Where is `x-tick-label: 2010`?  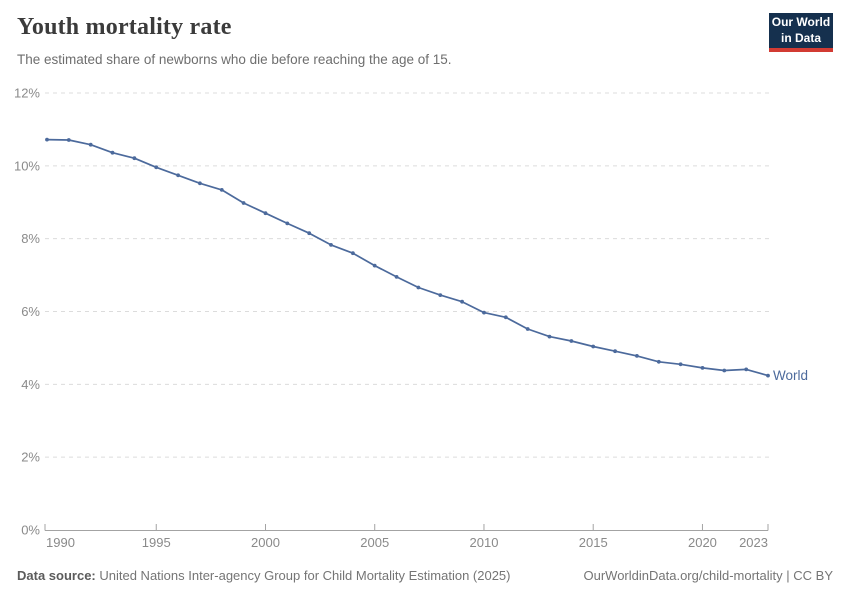
x-tick-label: 2010 is located at coordinates (484, 542).